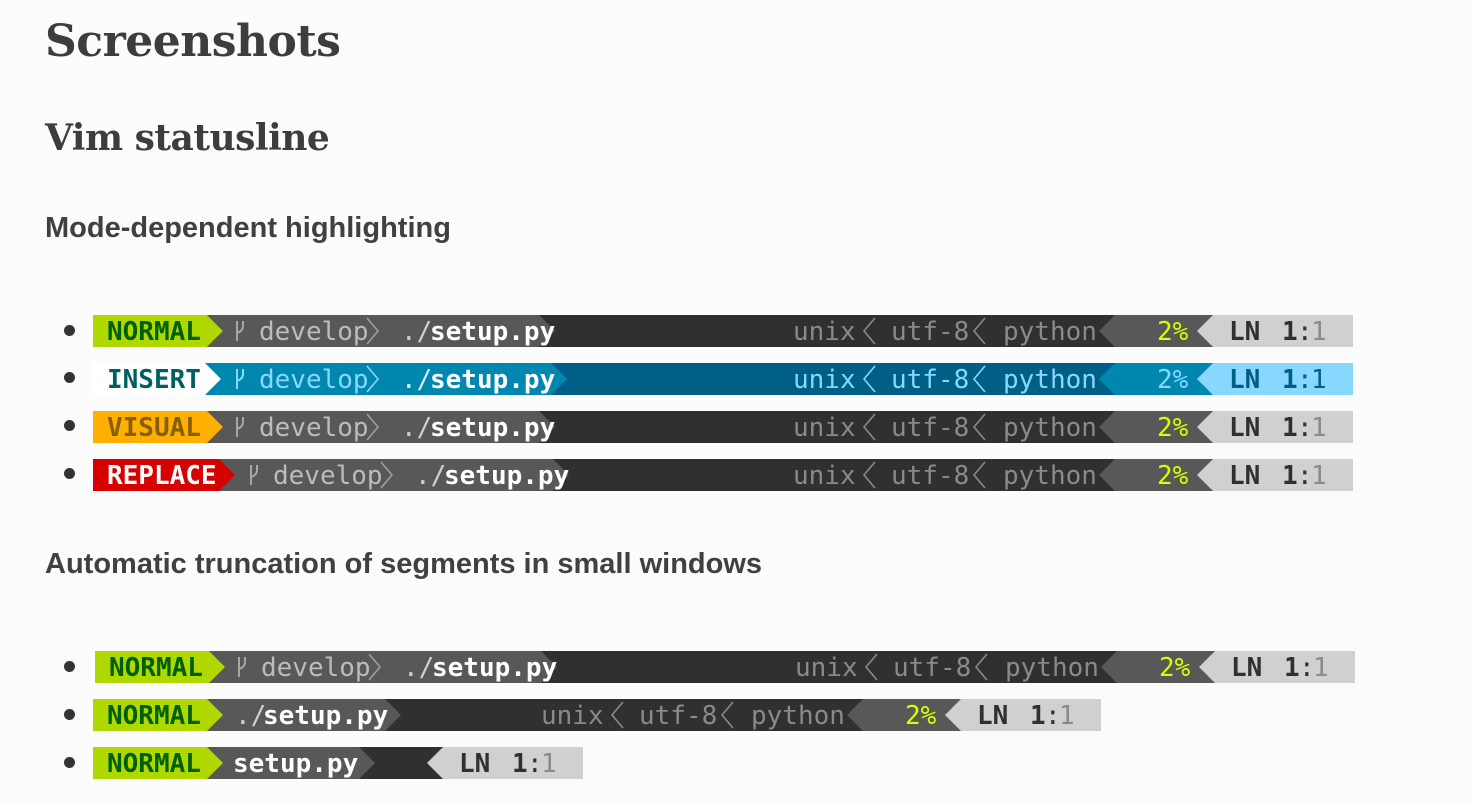 Image resolution: width=1473 pixels, height=806 pixels. Describe the element at coordinates (154, 428) in the screenshot. I see `mode-label: VISUAL` at that location.